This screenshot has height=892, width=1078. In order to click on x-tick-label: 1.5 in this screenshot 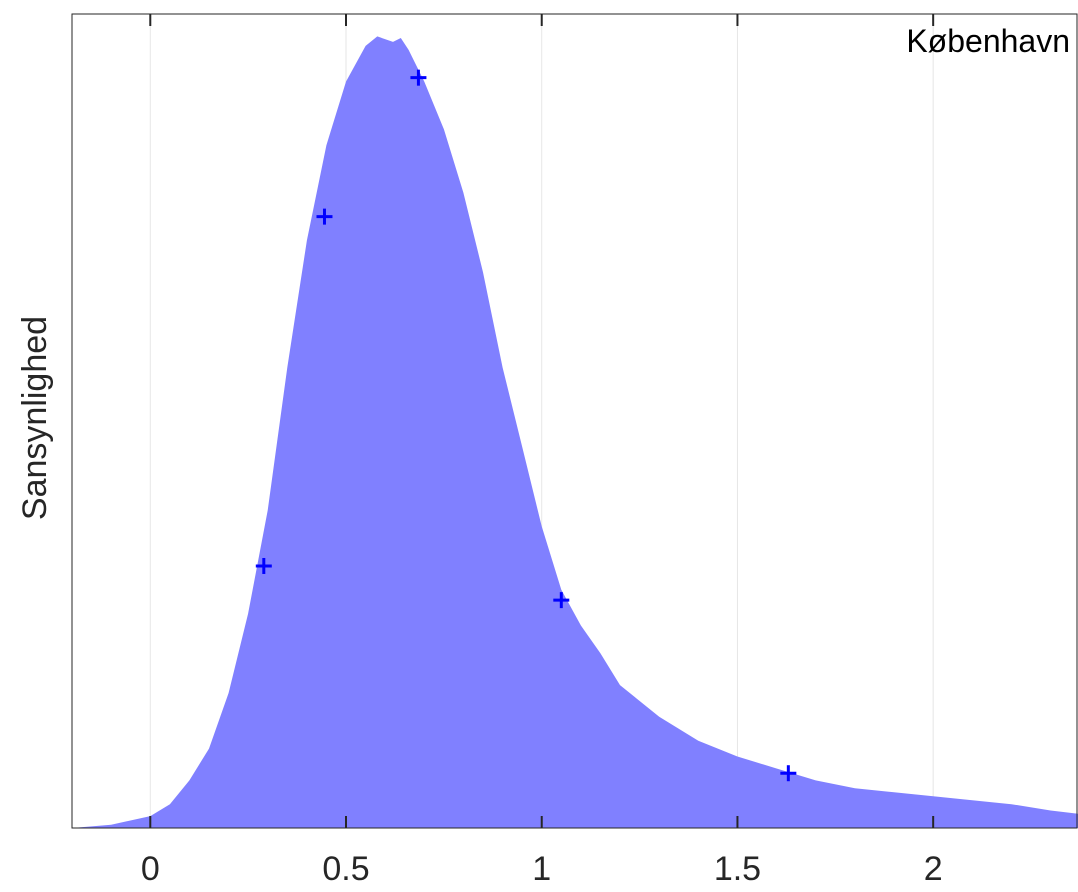, I will do `click(737, 869)`.